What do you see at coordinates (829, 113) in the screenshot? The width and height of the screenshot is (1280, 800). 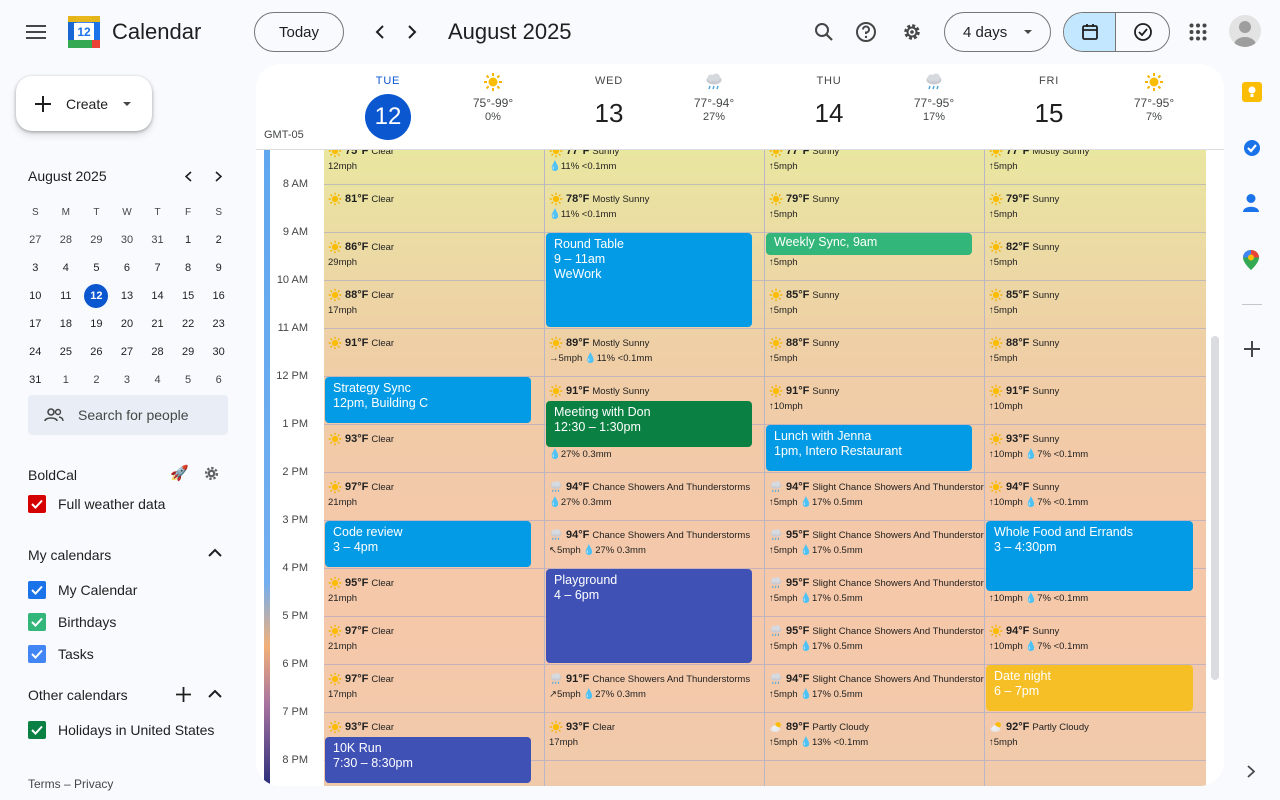 I see `day-number: 14` at bounding box center [829, 113].